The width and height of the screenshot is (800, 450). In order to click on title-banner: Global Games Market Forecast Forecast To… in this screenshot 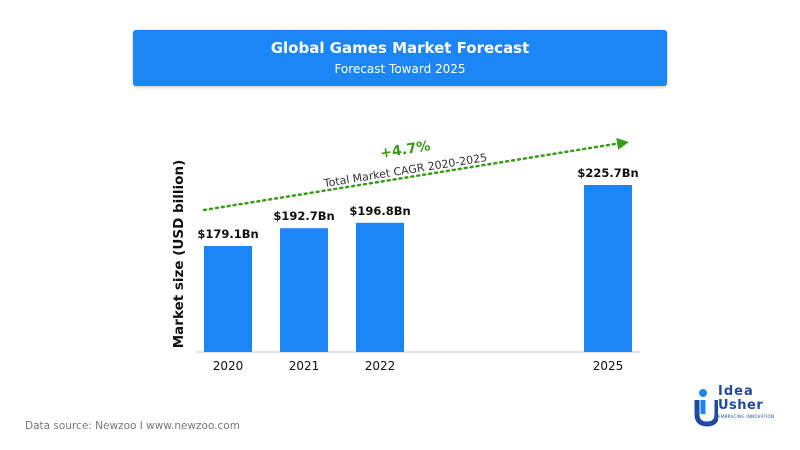, I will do `click(400, 58)`.